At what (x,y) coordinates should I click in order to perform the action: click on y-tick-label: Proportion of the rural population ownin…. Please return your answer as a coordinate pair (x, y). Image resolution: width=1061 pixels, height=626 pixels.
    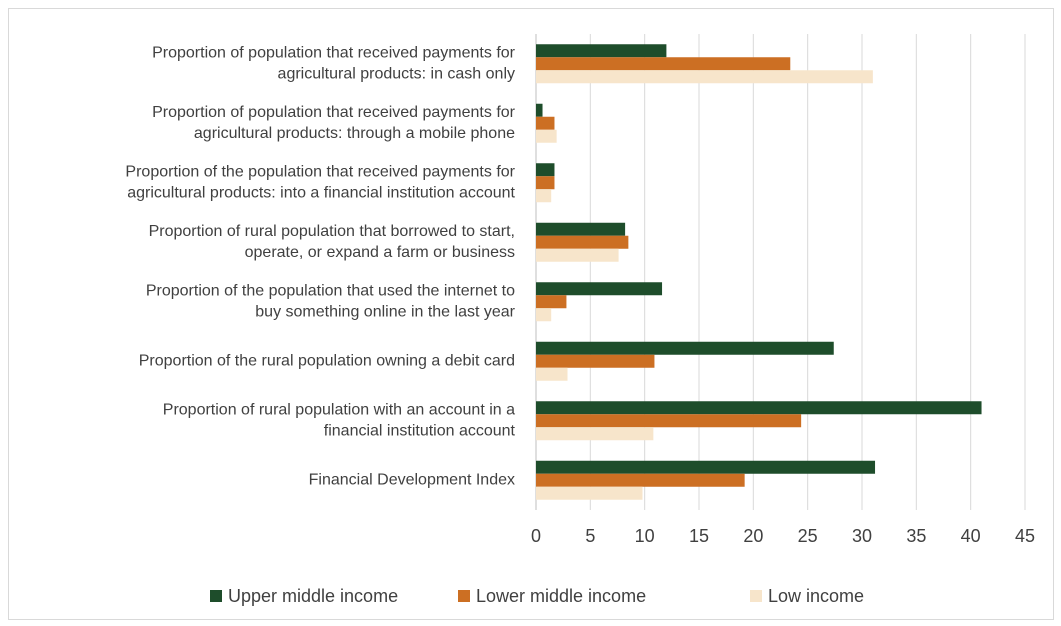
    Looking at the image, I should click on (327, 360).